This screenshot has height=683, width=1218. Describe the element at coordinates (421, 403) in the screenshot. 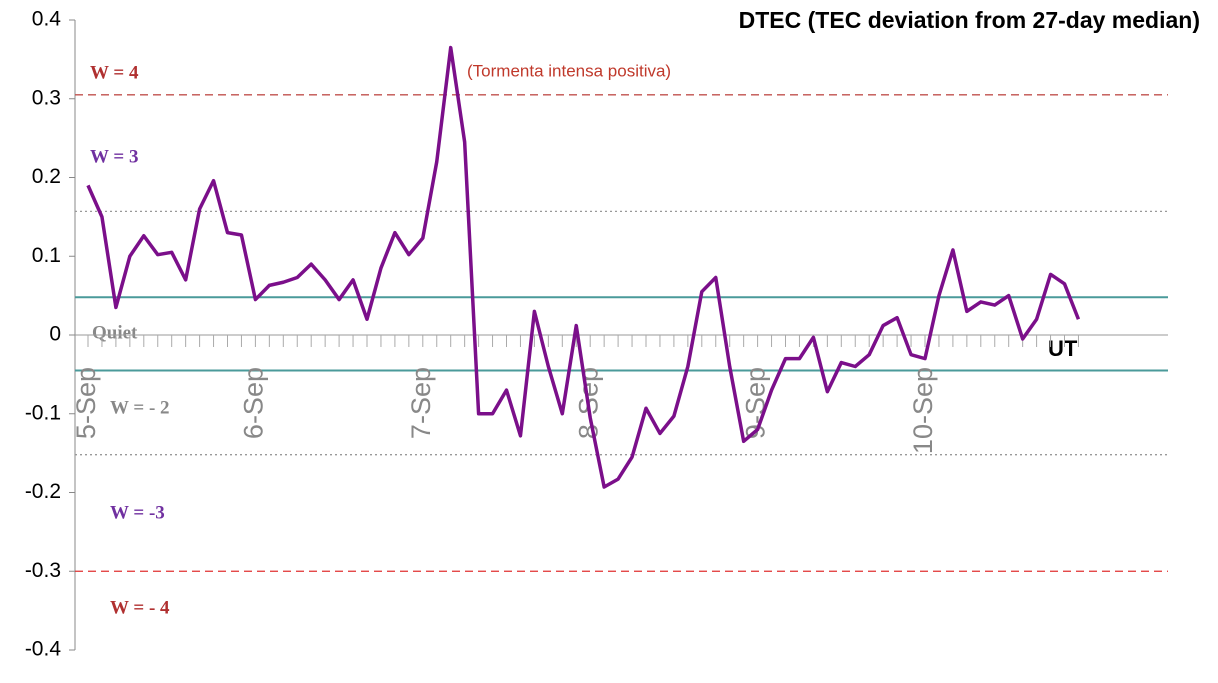

I see `x-tick-label: 7-Sep` at that location.